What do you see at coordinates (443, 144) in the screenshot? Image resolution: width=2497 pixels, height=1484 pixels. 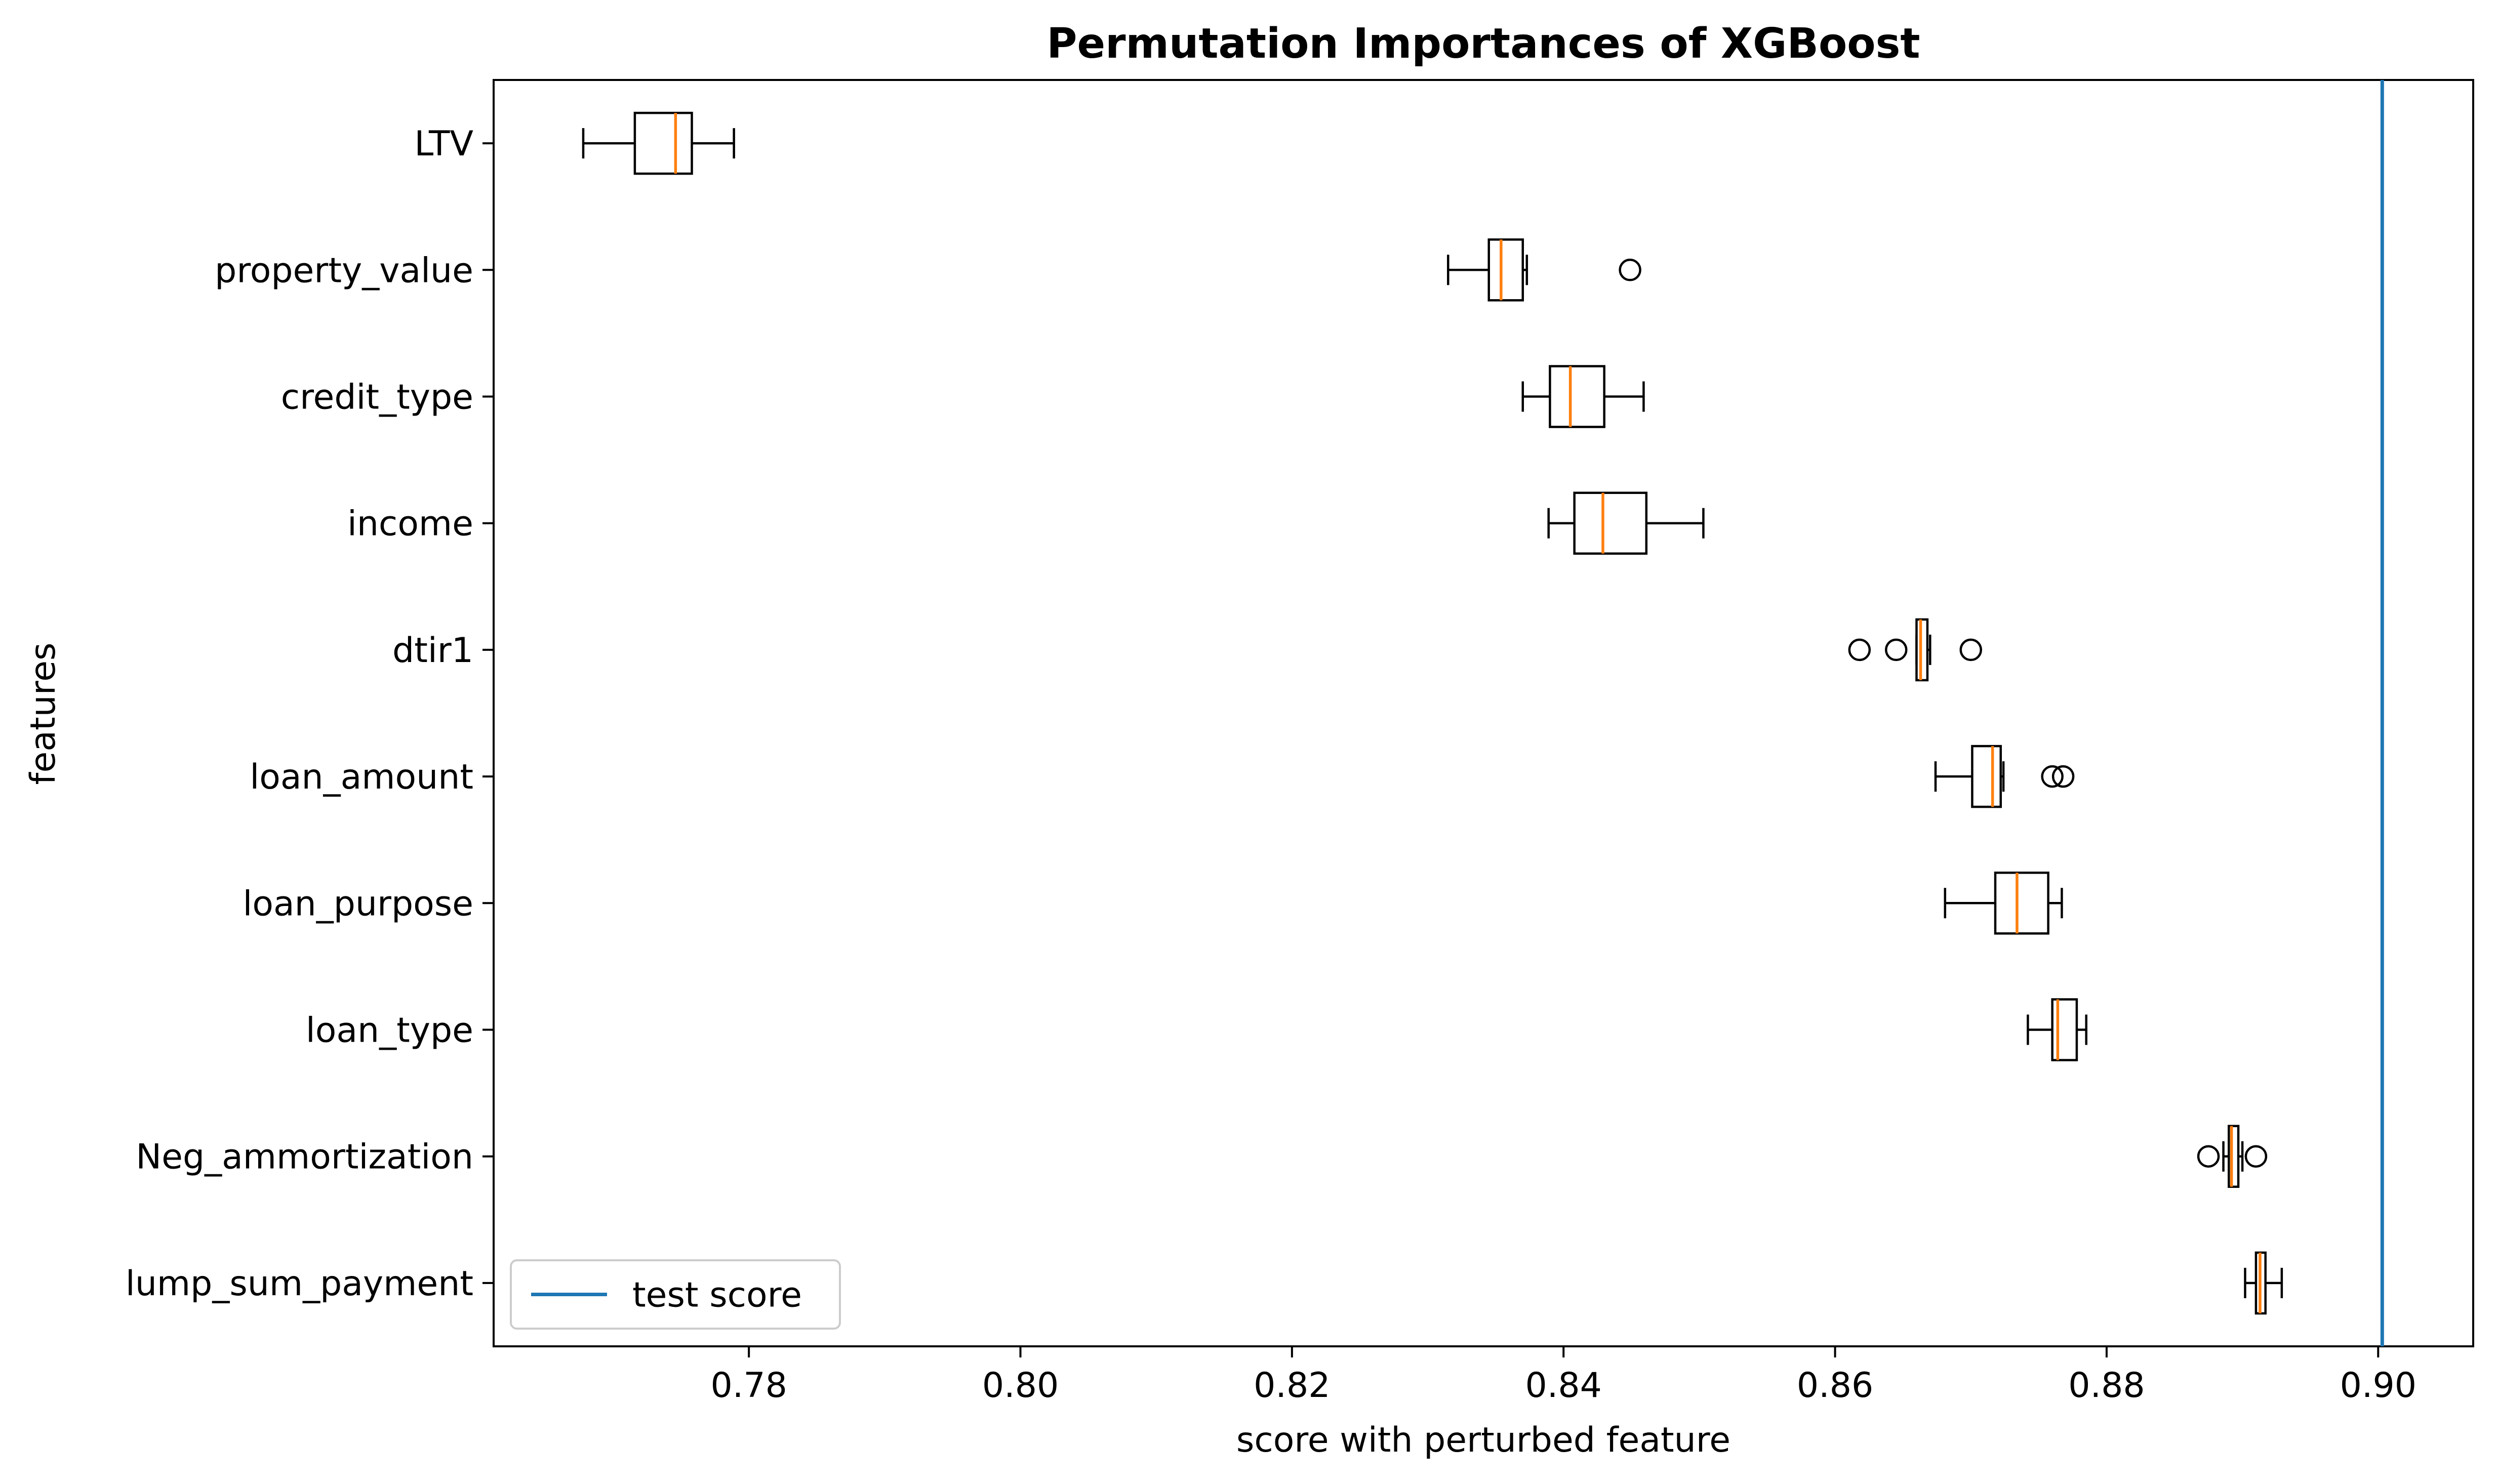 I see `y-tick-label: LTV` at bounding box center [443, 144].